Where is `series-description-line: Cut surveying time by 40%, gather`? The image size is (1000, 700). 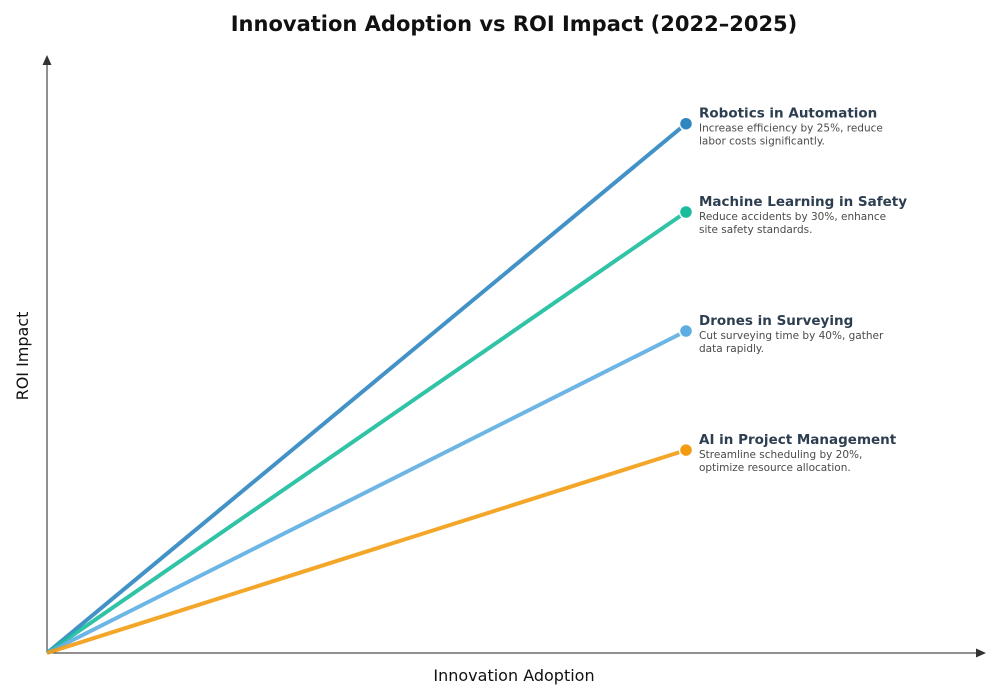
series-description-line: Cut surveying time by 40%, gather is located at coordinates (791, 336).